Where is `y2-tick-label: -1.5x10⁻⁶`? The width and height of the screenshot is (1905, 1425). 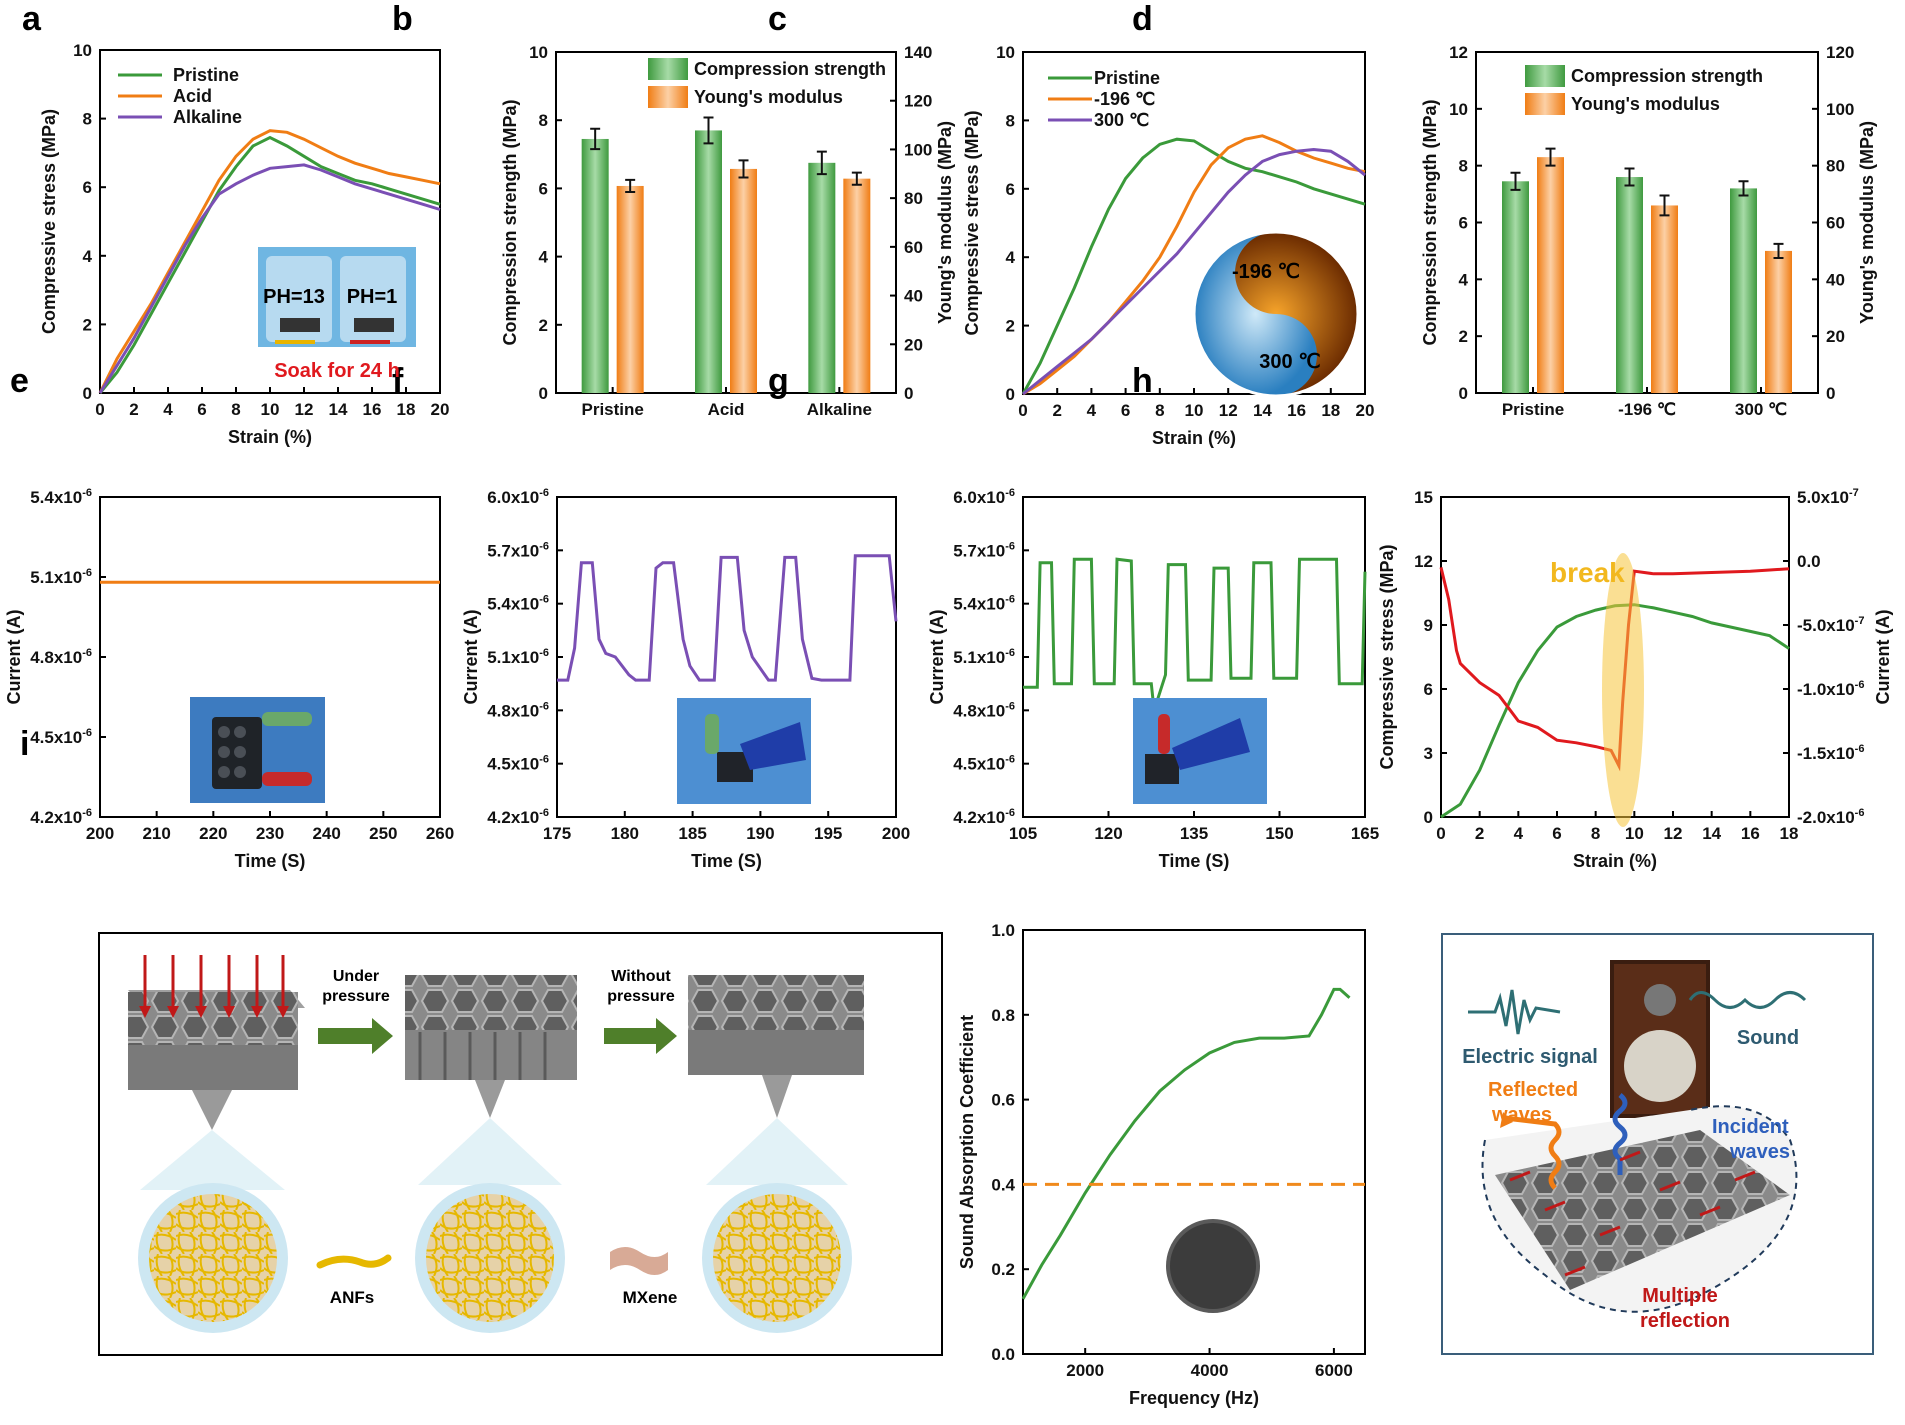 y2-tick-label: -1.5x10⁻⁶ is located at coordinates (1830, 753).